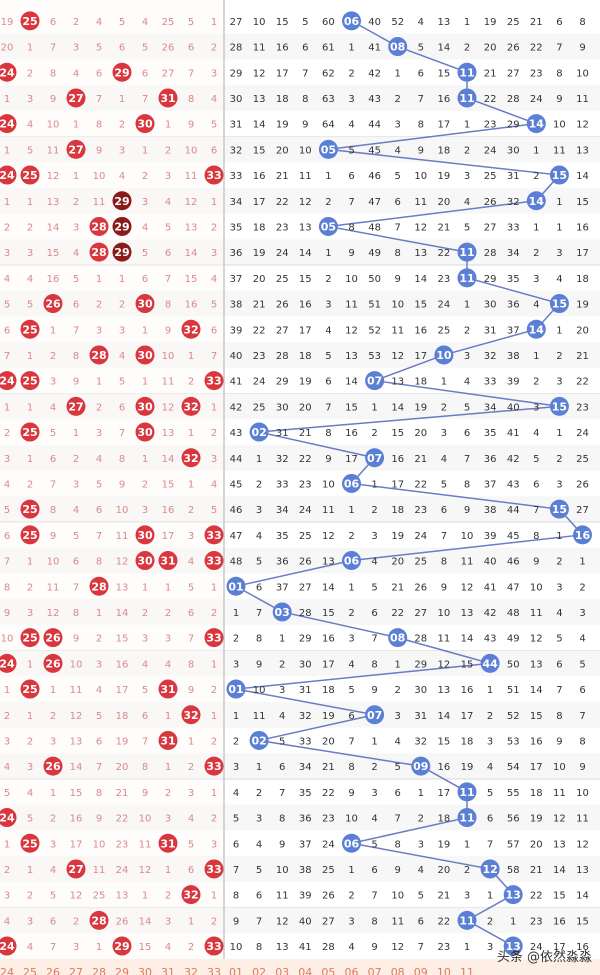 This screenshot has height=975, width=600. Describe the element at coordinates (53, 304) in the screenshot. I see `red-ball-number: 26` at that location.